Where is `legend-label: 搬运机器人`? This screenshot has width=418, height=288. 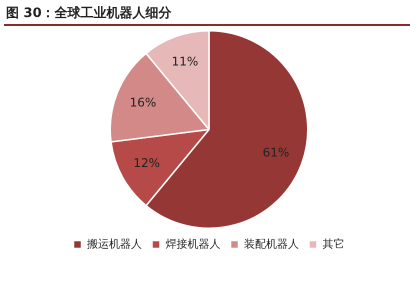
legend-label: 搬运机器人 is located at coordinates (114, 243).